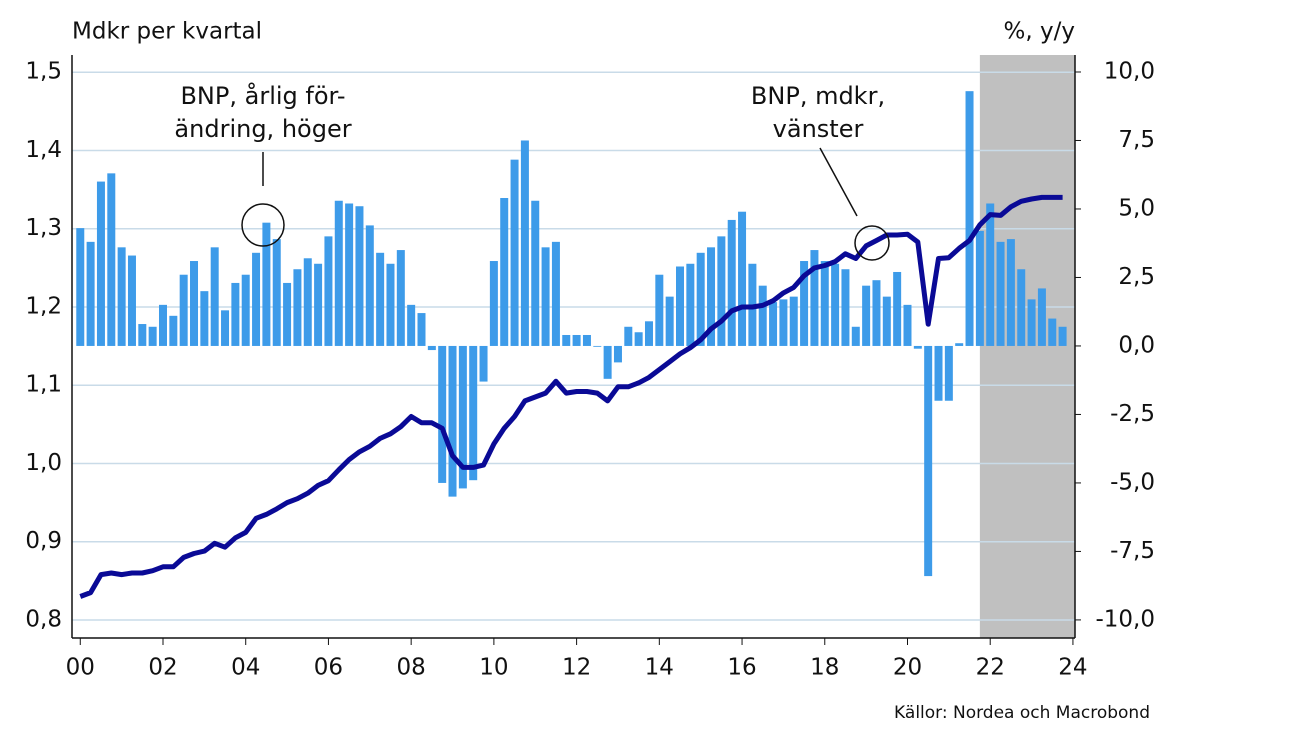 This screenshot has height=732, width=1300. What do you see at coordinates (1072, 668) in the screenshot?
I see `x-tick-label: 24` at bounding box center [1072, 668].